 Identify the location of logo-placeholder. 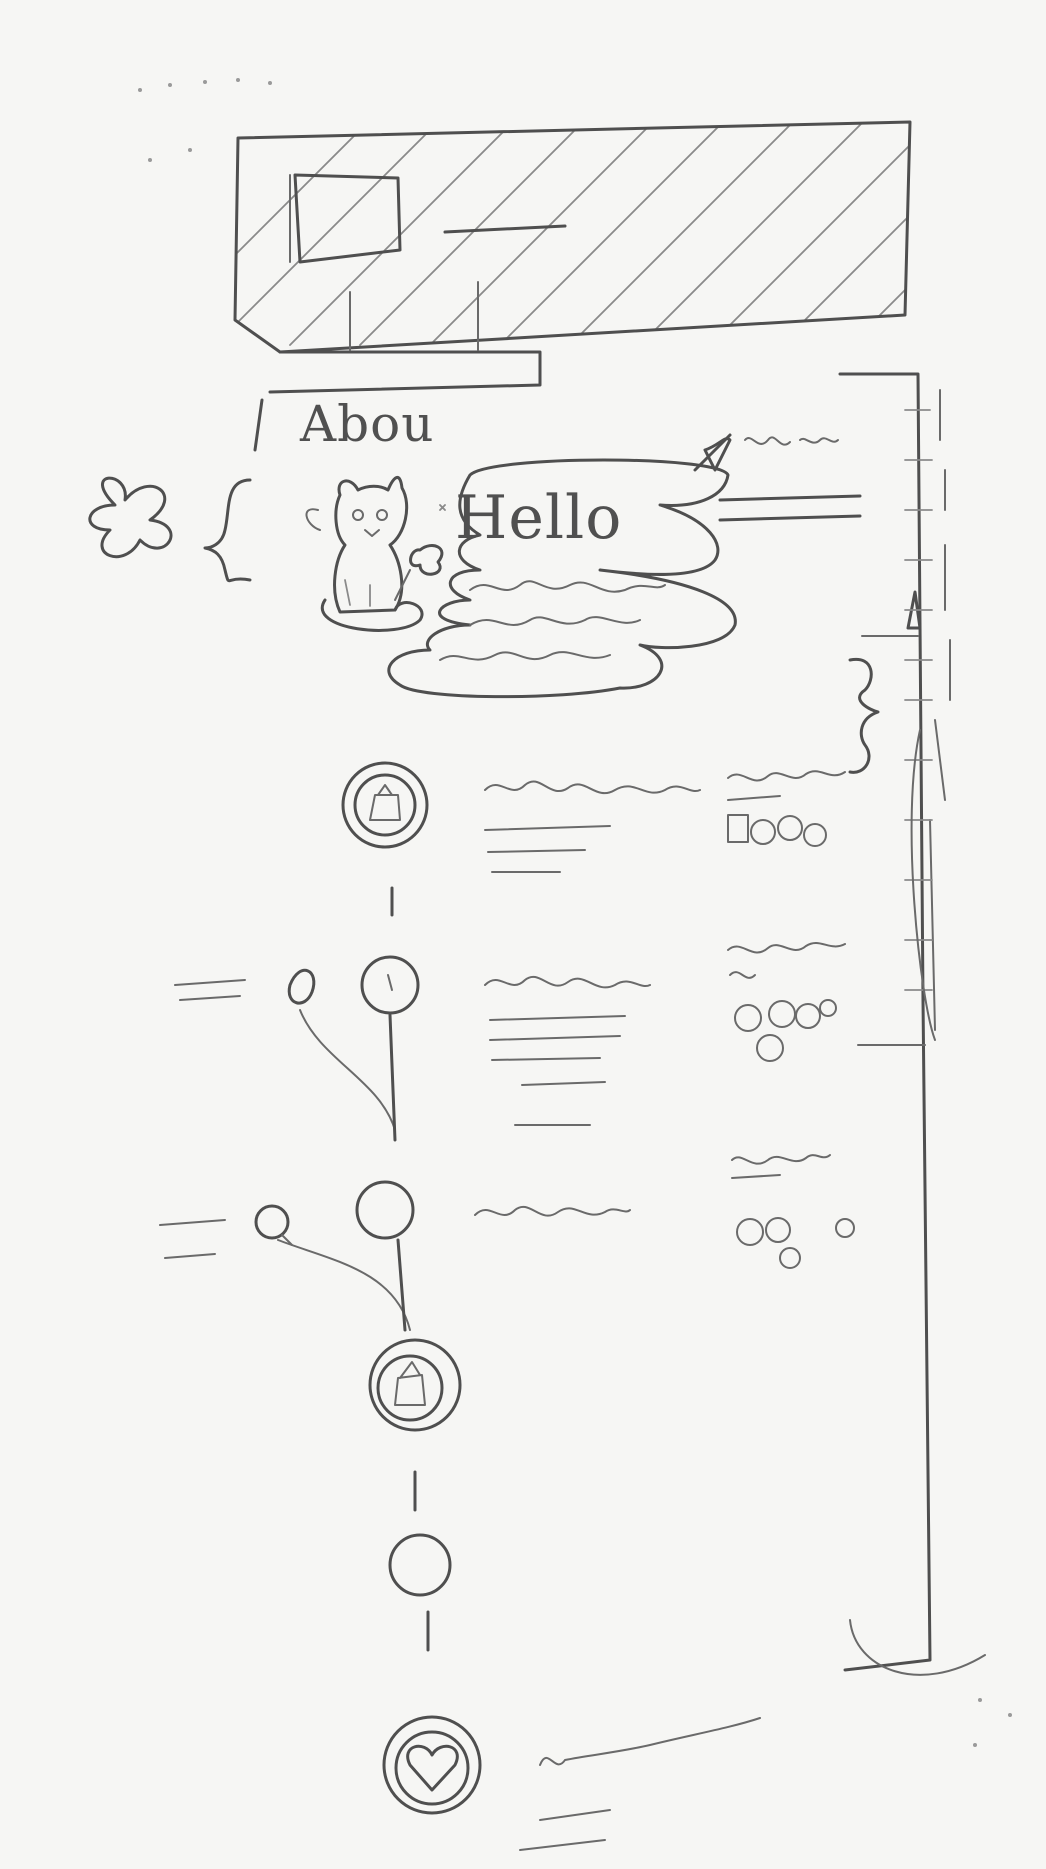
(347, 218).